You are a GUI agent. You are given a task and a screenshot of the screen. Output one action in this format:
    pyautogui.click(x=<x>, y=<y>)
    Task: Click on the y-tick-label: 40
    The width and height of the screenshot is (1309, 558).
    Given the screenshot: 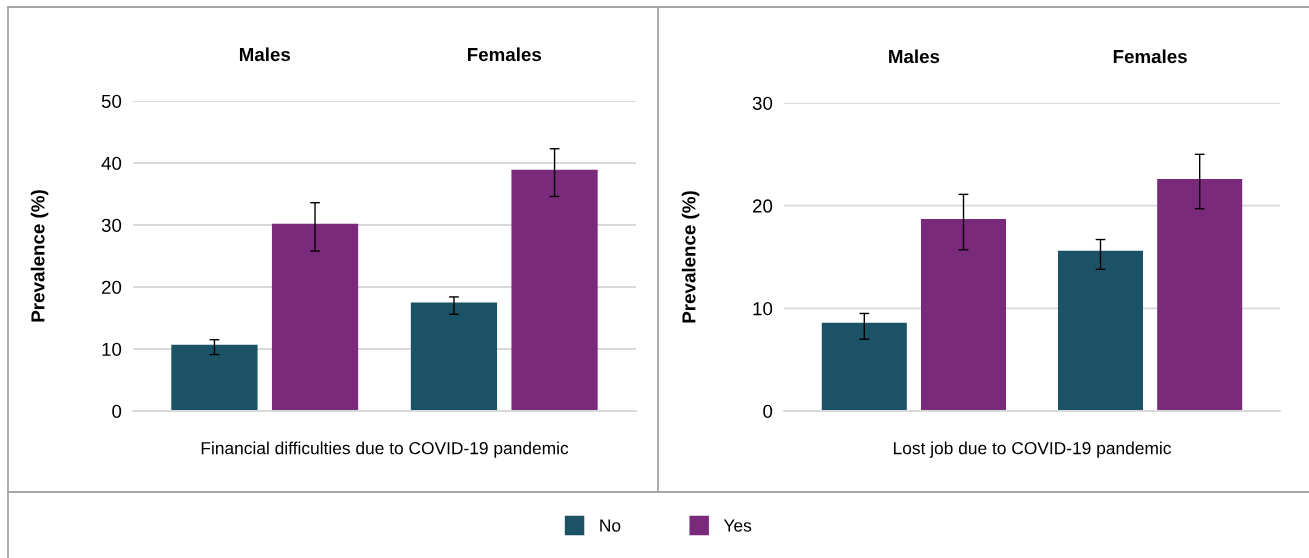 What is the action you would take?
    pyautogui.click(x=111, y=163)
    